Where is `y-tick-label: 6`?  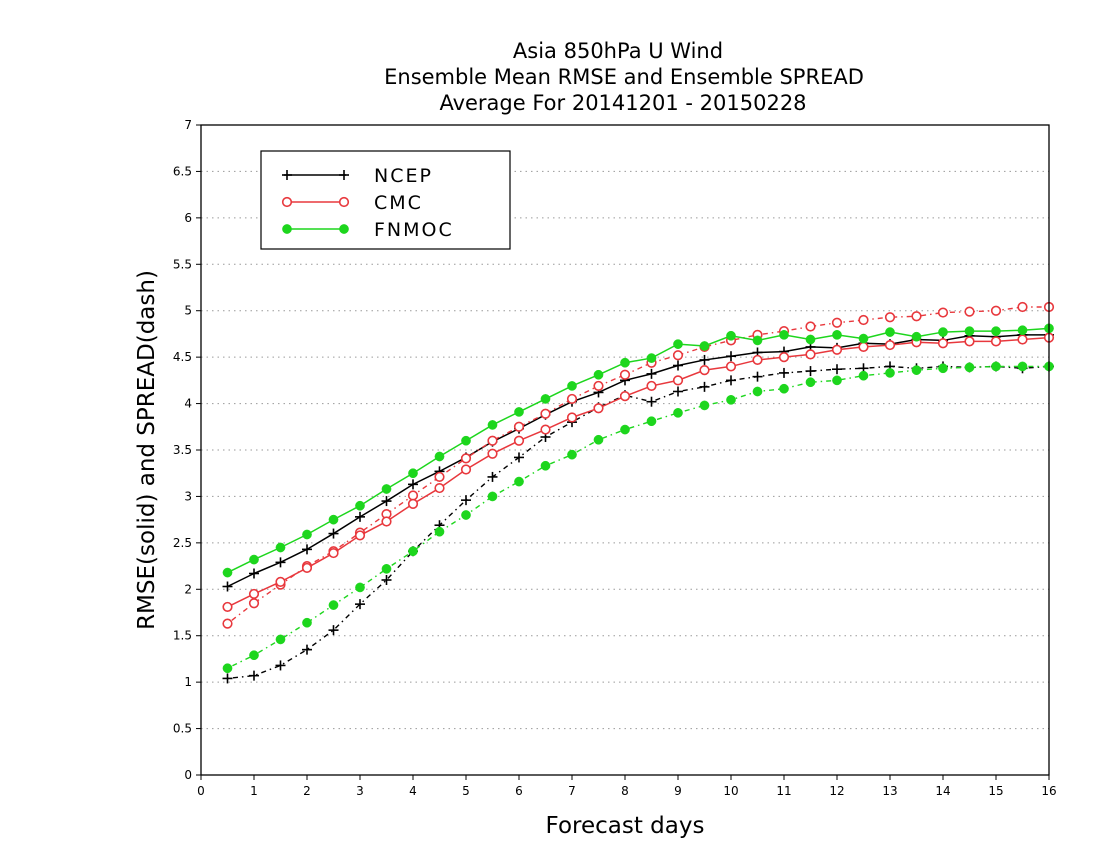 y-tick-label: 6 is located at coordinates (188, 218).